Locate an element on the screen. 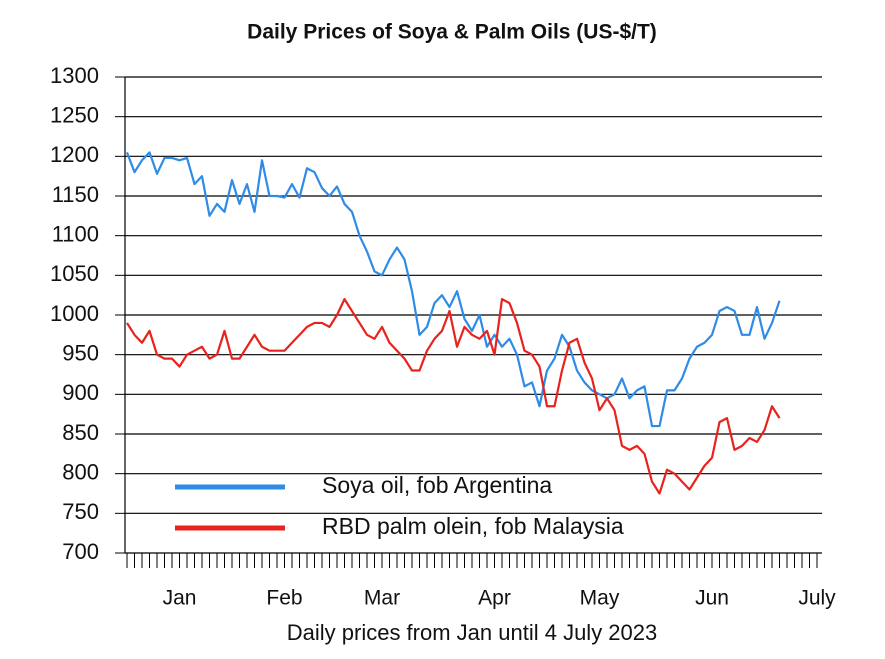  y-tick-label: 900 is located at coordinates (80, 392).